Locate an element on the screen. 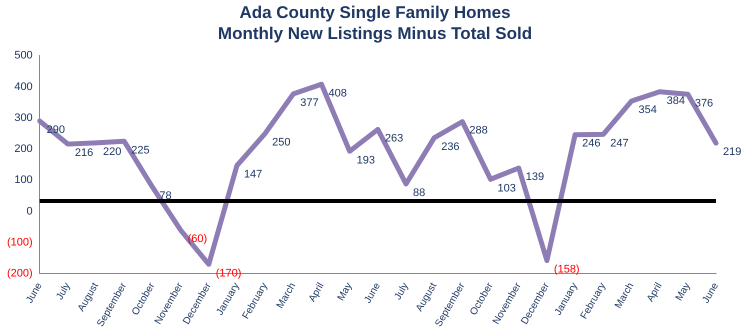 The width and height of the screenshot is (750, 332). data-label: 354 is located at coordinates (647, 110).